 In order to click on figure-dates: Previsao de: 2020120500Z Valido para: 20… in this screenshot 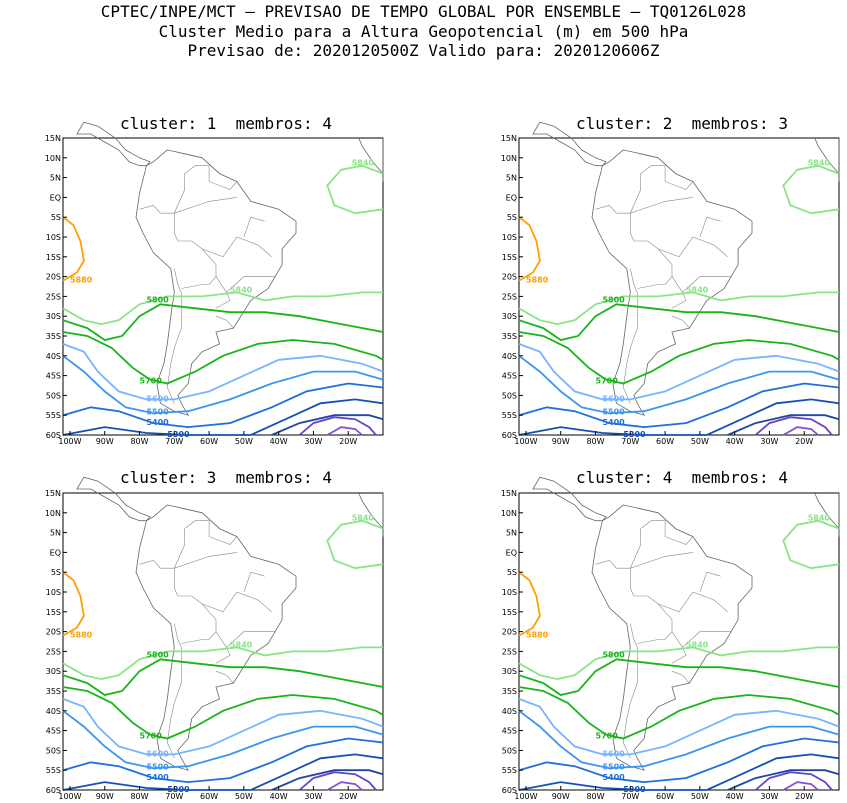, I will do `click(423, 50)`.